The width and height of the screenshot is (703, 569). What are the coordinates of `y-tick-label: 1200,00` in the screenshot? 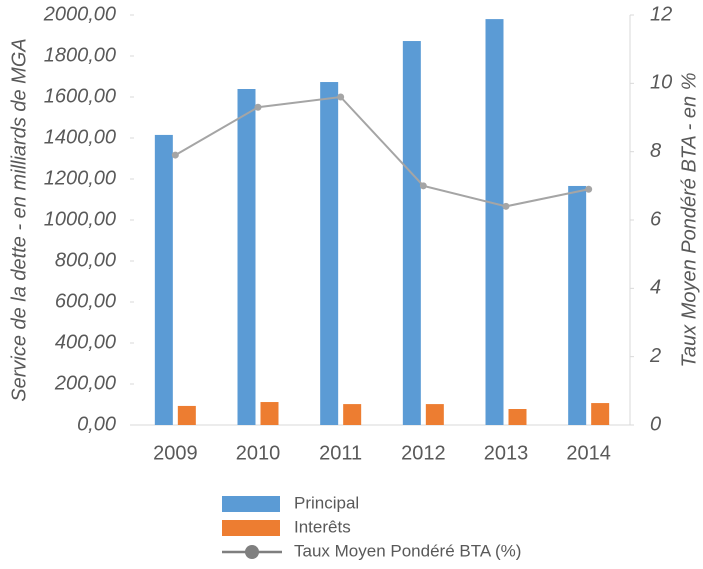 It's located at (80, 178).